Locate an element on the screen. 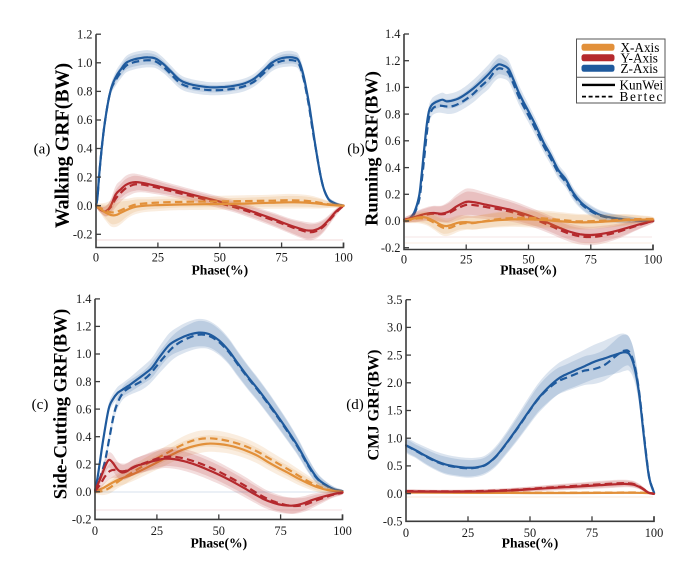 This screenshot has width=700, height=572. svg-text: Bertec is located at coordinates (642, 96).